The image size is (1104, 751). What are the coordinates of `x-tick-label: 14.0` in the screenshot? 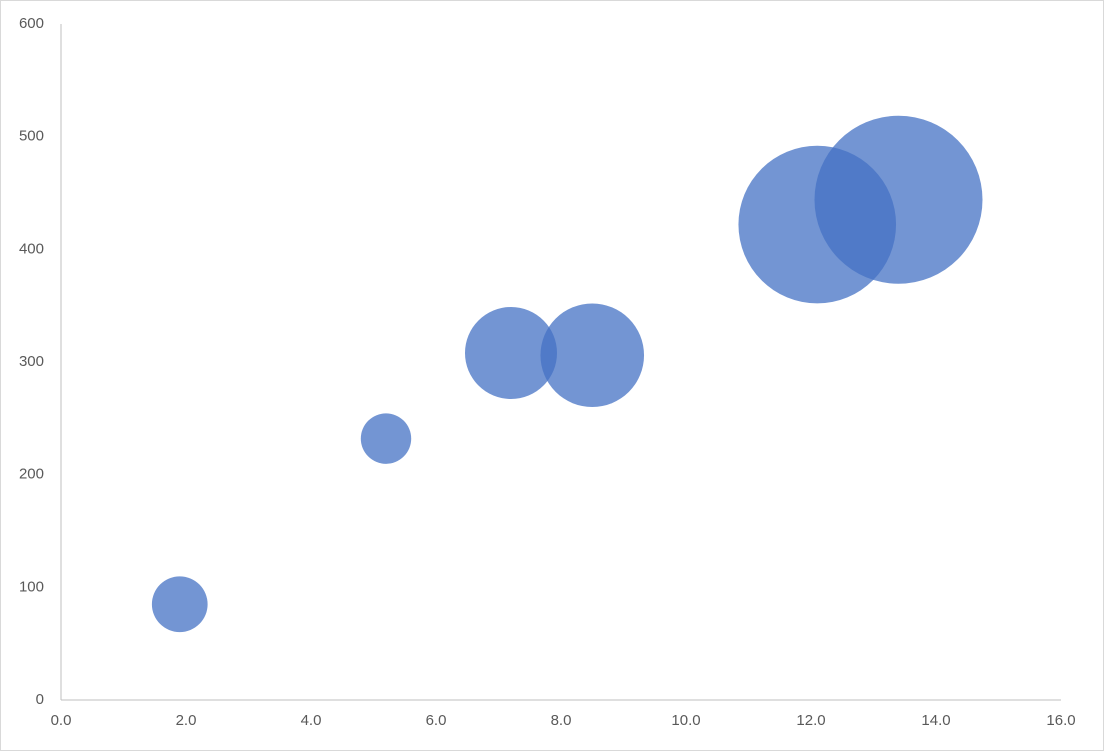 It's located at (935, 720).